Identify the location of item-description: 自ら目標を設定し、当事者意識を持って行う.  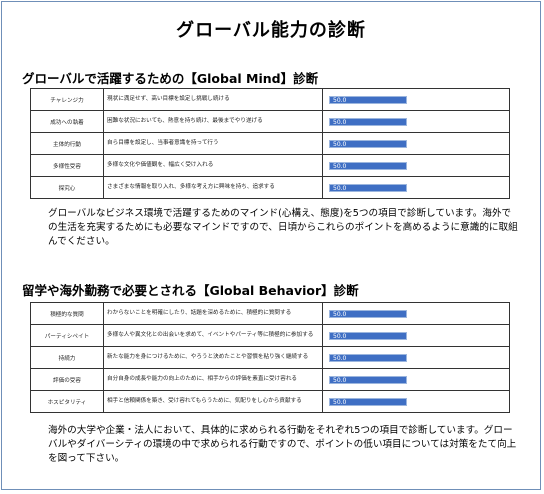
(213, 143).